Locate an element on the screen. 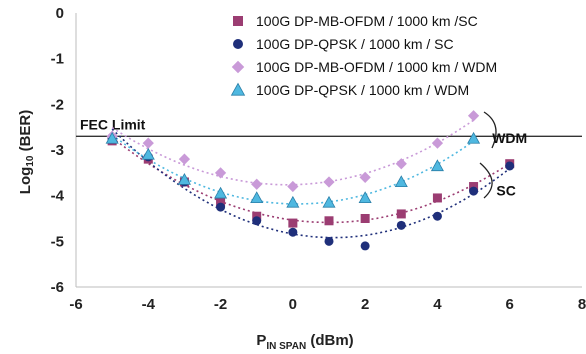 The image size is (586, 354). x-tick-label: 8 is located at coordinates (582, 304).